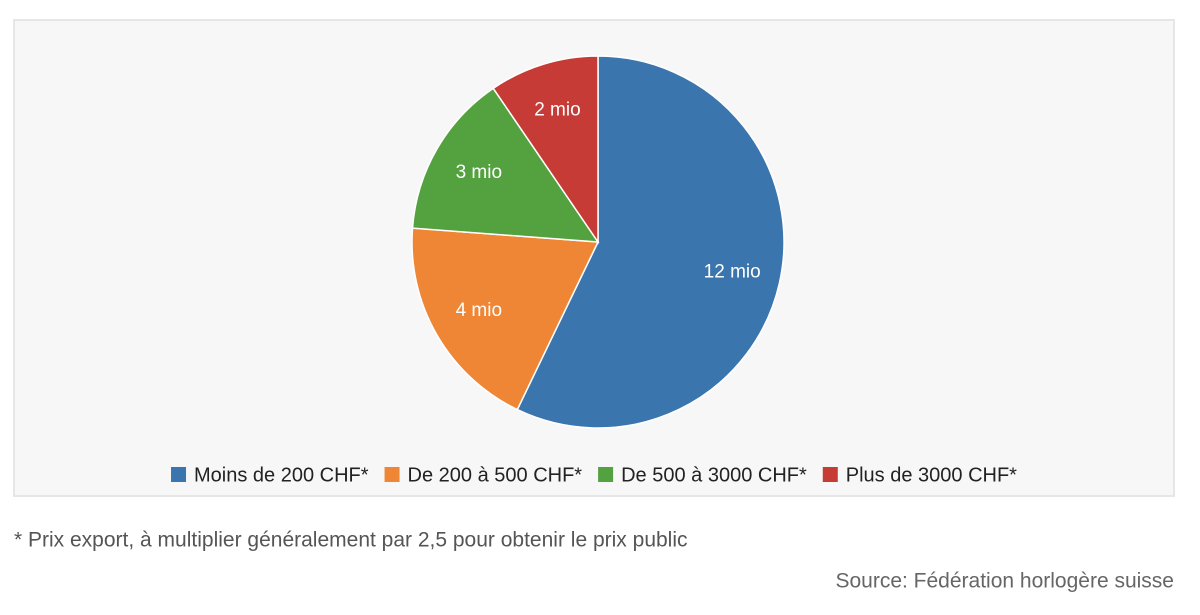 Image resolution: width=1200 pixels, height=615 pixels. Describe the element at coordinates (1004, 581) in the screenshot. I see `source: Source: Fédération horlogère suisse` at that location.